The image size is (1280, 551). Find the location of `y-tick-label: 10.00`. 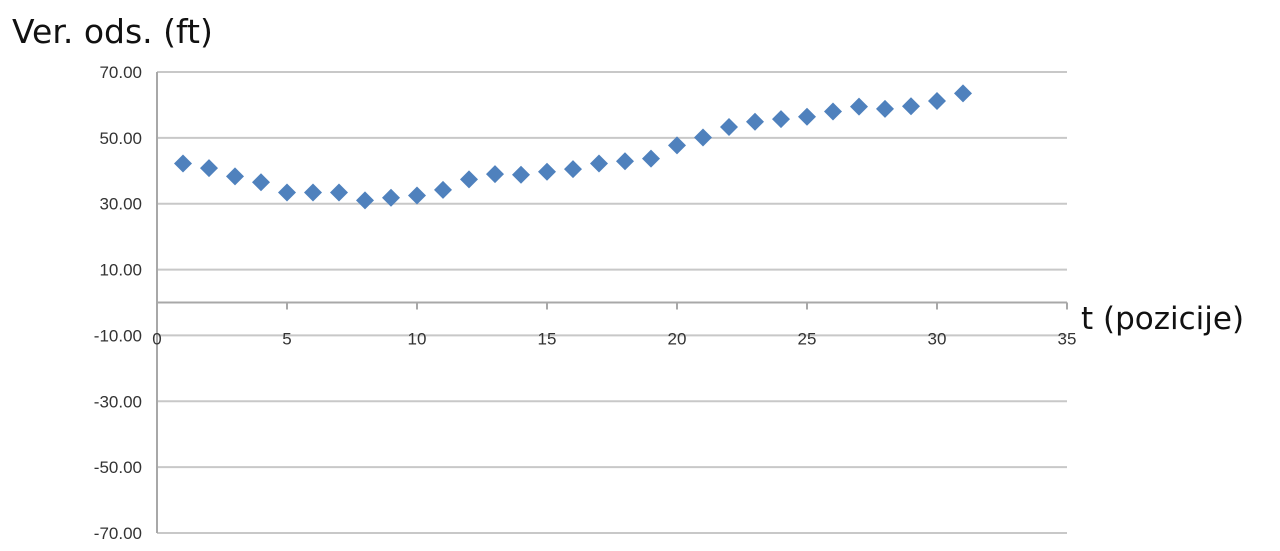

y-tick-label: 10.00 is located at coordinates (120, 270).